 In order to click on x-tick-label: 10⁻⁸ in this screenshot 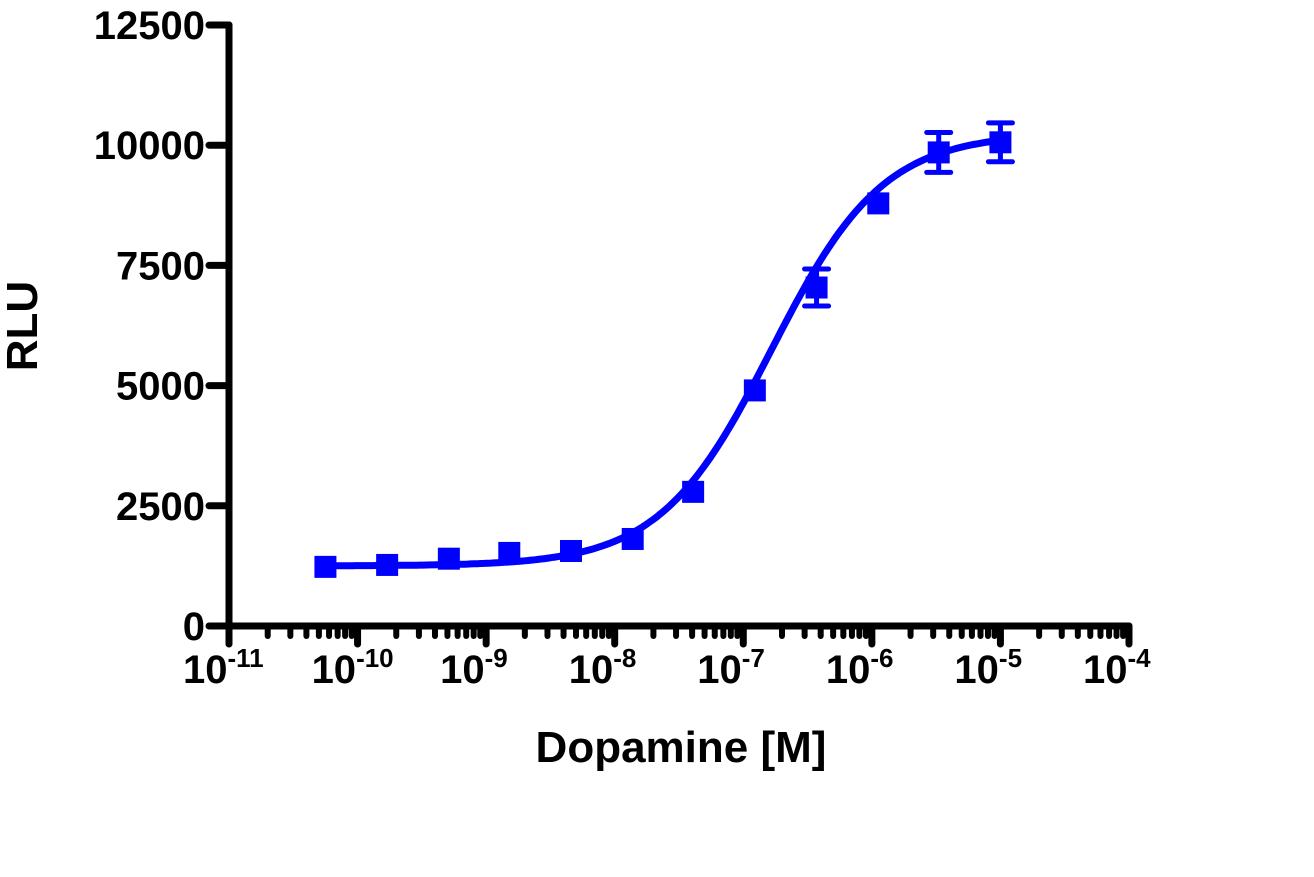, I will do `click(603, 667)`.